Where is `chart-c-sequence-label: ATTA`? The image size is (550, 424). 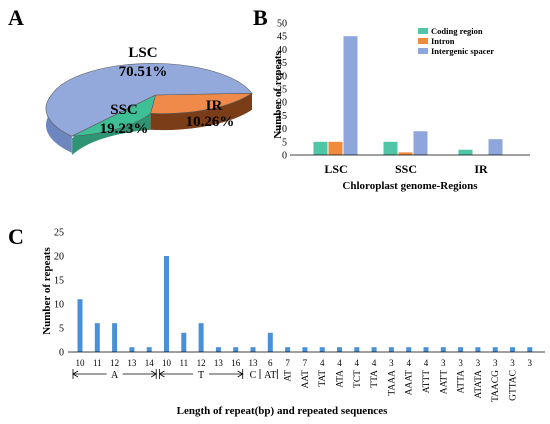 chart-c-sequence-label: ATTA is located at coordinates (462, 382).